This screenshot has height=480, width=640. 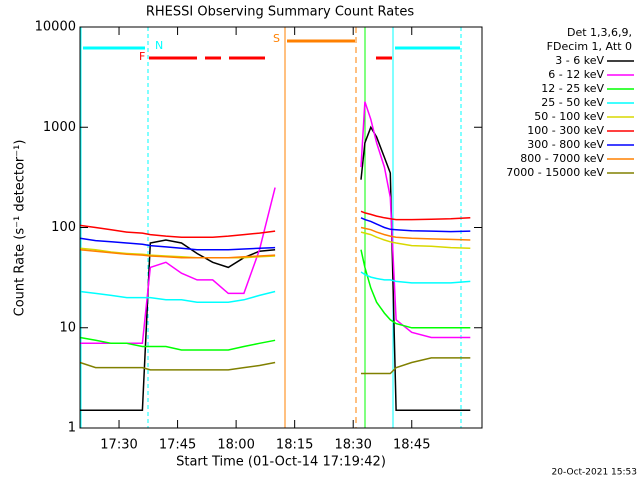 What do you see at coordinates (281, 462) in the screenshot?
I see `x-axis-label: Start Time (01-Oct-14 17:19:42)` at bounding box center [281, 462].